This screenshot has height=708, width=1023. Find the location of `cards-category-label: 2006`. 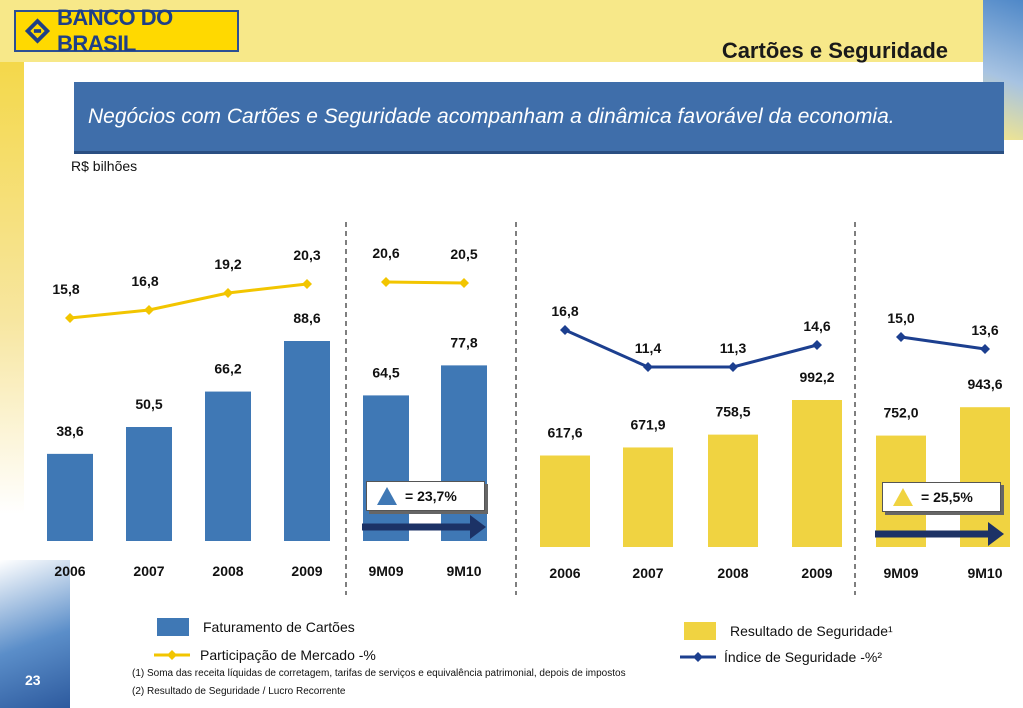

cards-category-label: 2006 is located at coordinates (69, 571).